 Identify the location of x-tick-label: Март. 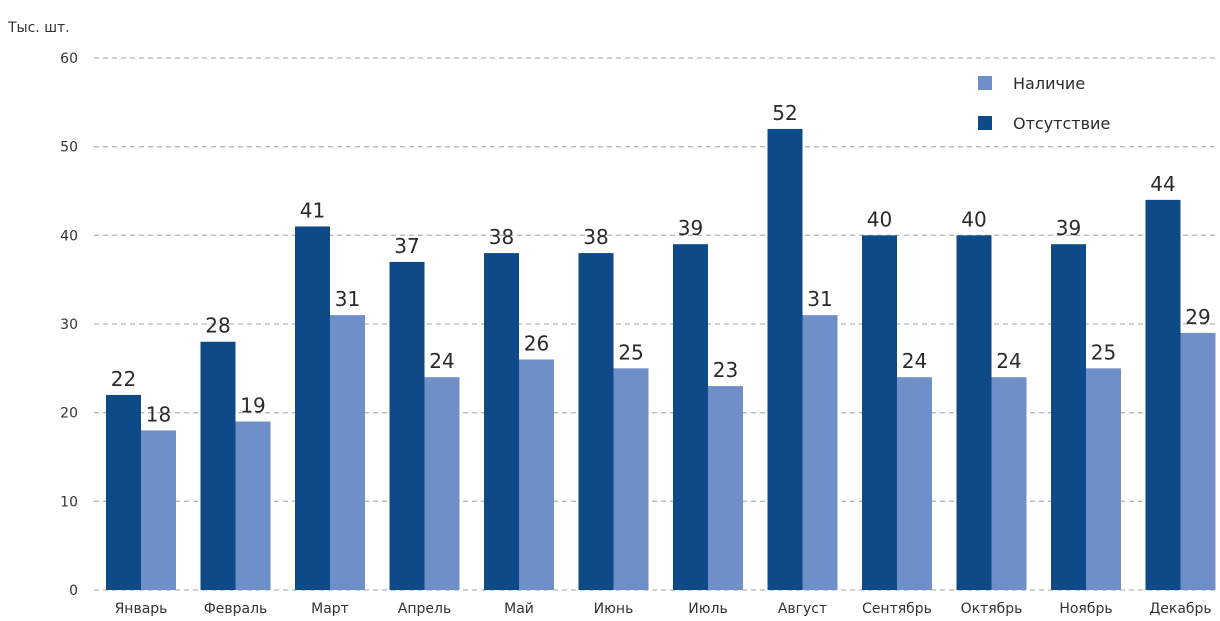
(330, 609).